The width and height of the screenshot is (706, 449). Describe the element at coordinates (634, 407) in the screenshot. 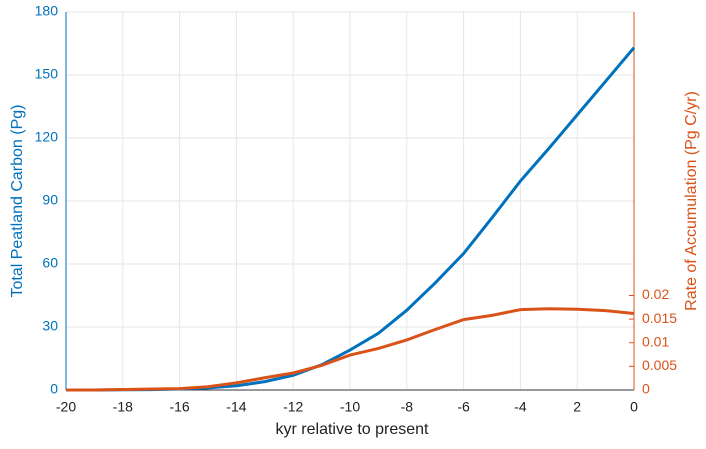

I see `x-tick-label: 0` at that location.